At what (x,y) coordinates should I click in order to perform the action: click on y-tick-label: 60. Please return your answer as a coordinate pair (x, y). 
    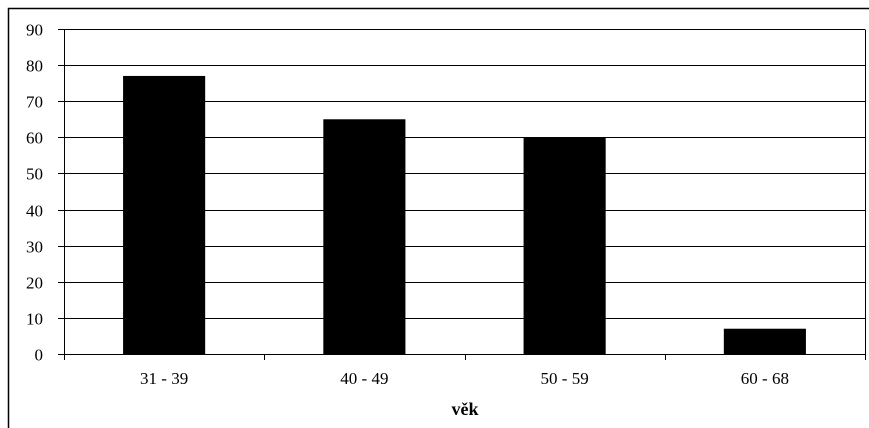
    Looking at the image, I should click on (34, 138).